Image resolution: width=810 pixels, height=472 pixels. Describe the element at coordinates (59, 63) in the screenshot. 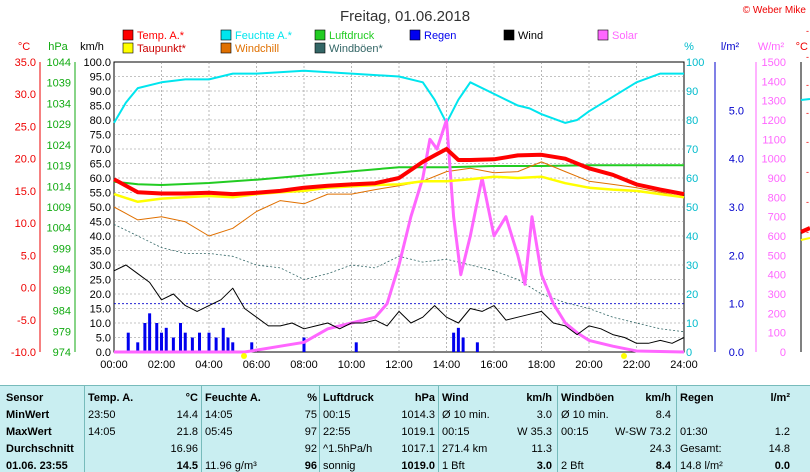

I see `pressure-tick: 1044` at that location.